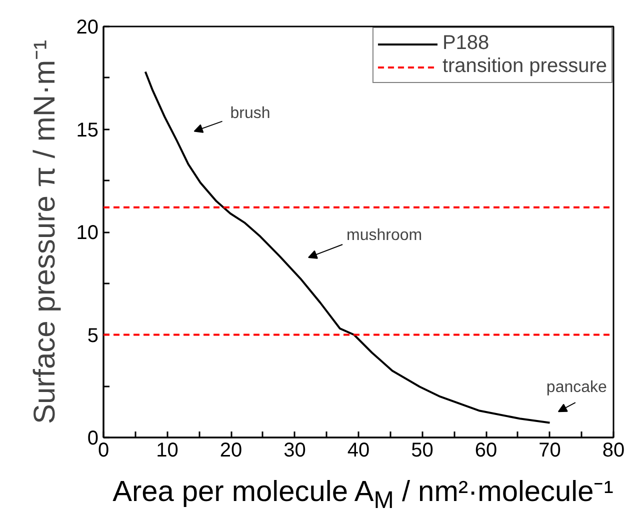 Image resolution: width=629 pixels, height=518 pixels. Describe the element at coordinates (549, 451) in the screenshot. I see `x-tick-label: 70` at that location.